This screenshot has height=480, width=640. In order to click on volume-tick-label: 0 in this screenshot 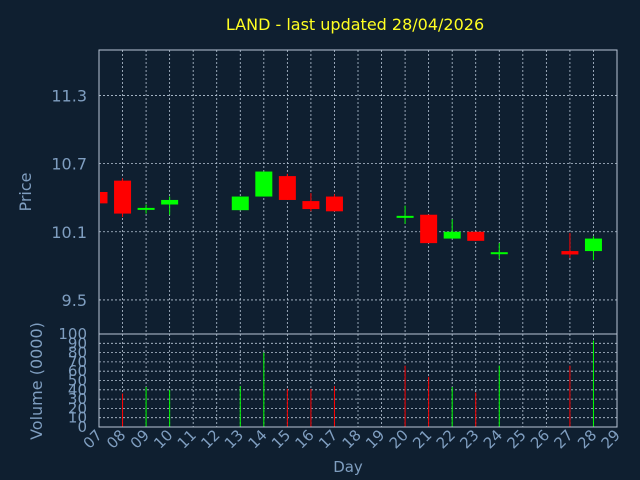, I will do `click(82, 427)`.